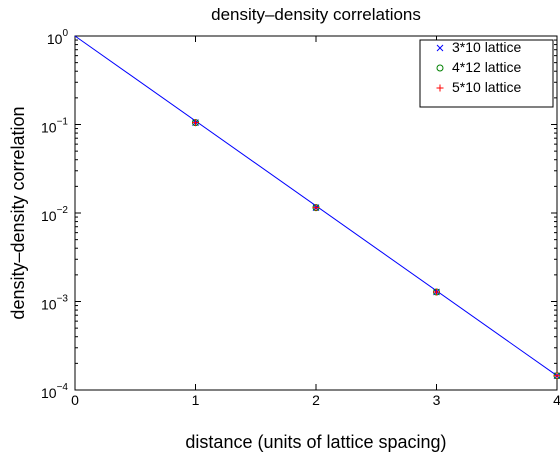 Image resolution: width=560 pixels, height=454 pixels. I want to click on legend-item: 3*10 lattice, so click(478, 47).